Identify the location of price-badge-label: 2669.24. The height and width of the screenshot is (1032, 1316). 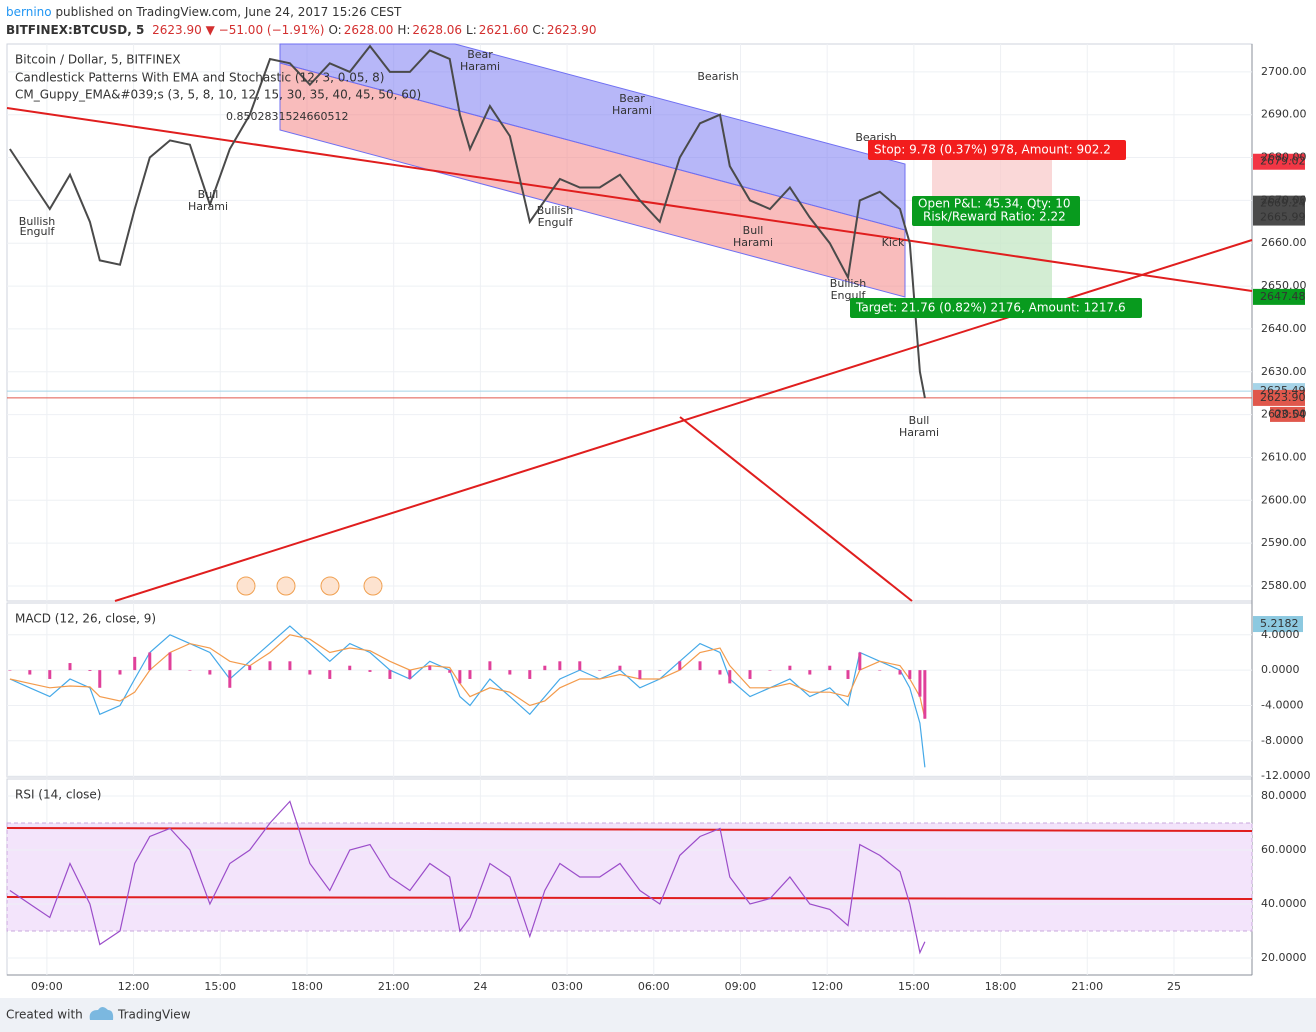
(1283, 203).